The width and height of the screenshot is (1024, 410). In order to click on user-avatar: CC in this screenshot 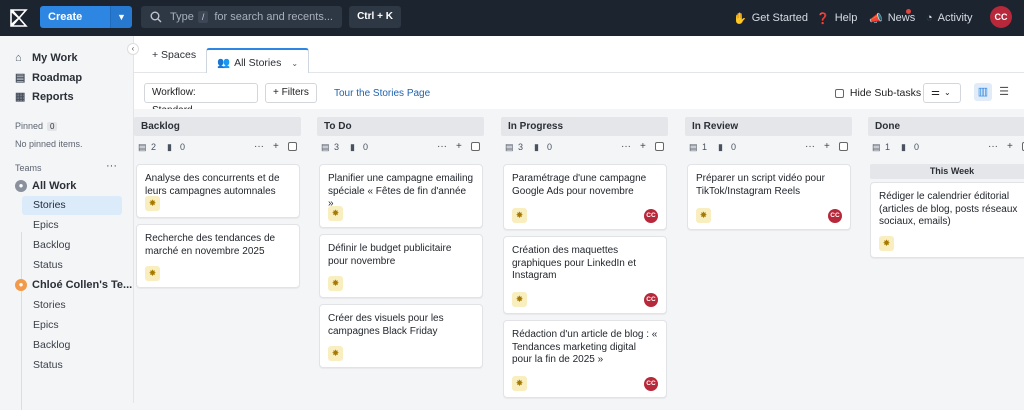, I will do `click(1001, 17)`.